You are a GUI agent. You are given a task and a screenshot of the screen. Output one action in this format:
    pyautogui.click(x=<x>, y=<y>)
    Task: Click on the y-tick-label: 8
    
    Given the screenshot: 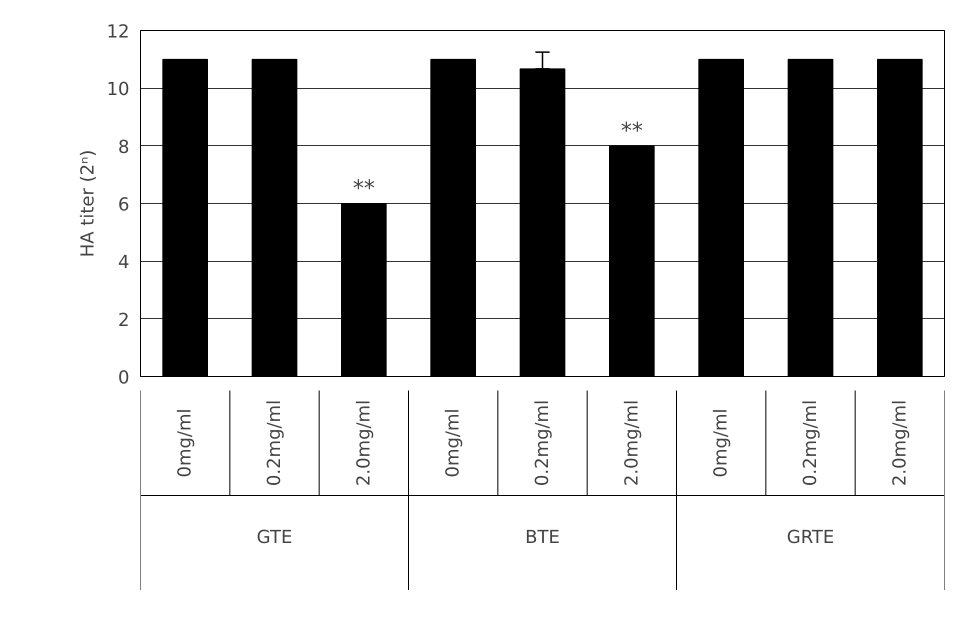 What is the action you would take?
    pyautogui.click(x=124, y=147)
    